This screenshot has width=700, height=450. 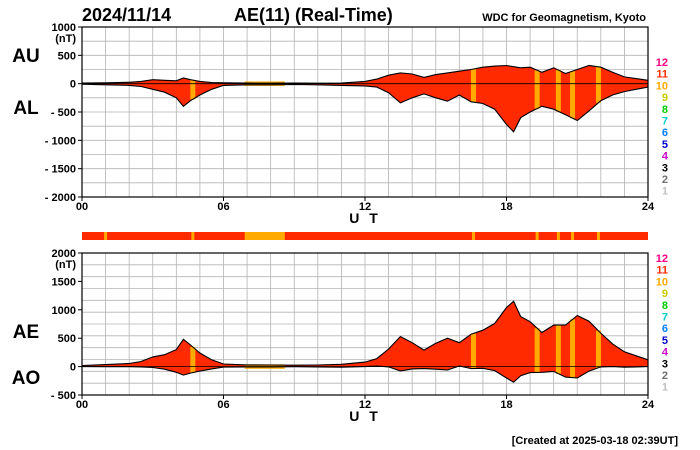 What do you see at coordinates (365, 374) in the screenshot?
I see `series-line-ao` at bounding box center [365, 374].